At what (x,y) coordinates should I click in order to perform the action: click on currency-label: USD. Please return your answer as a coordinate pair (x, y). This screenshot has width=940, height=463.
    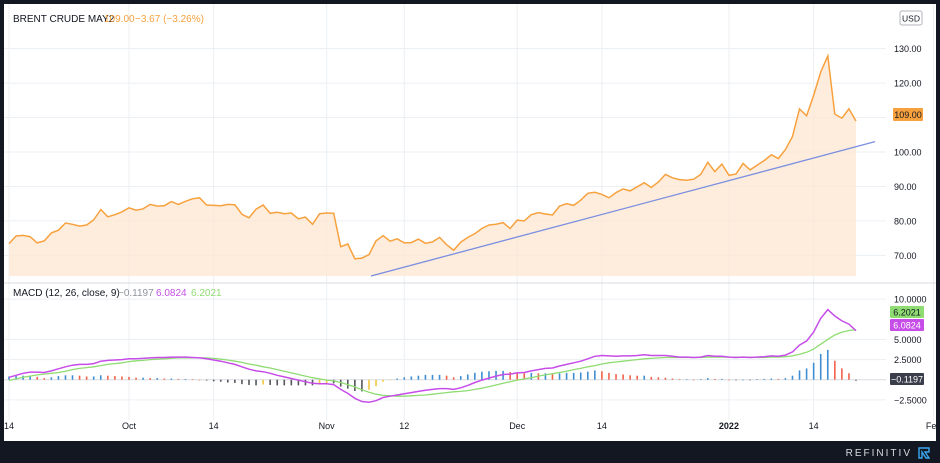
    Looking at the image, I should click on (911, 19).